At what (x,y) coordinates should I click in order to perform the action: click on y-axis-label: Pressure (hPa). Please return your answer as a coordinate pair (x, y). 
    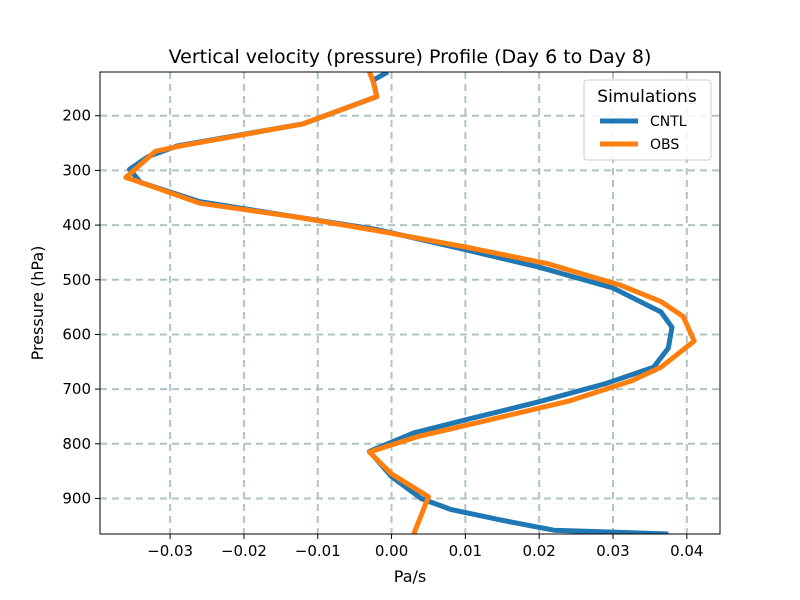
    Looking at the image, I should click on (37, 303).